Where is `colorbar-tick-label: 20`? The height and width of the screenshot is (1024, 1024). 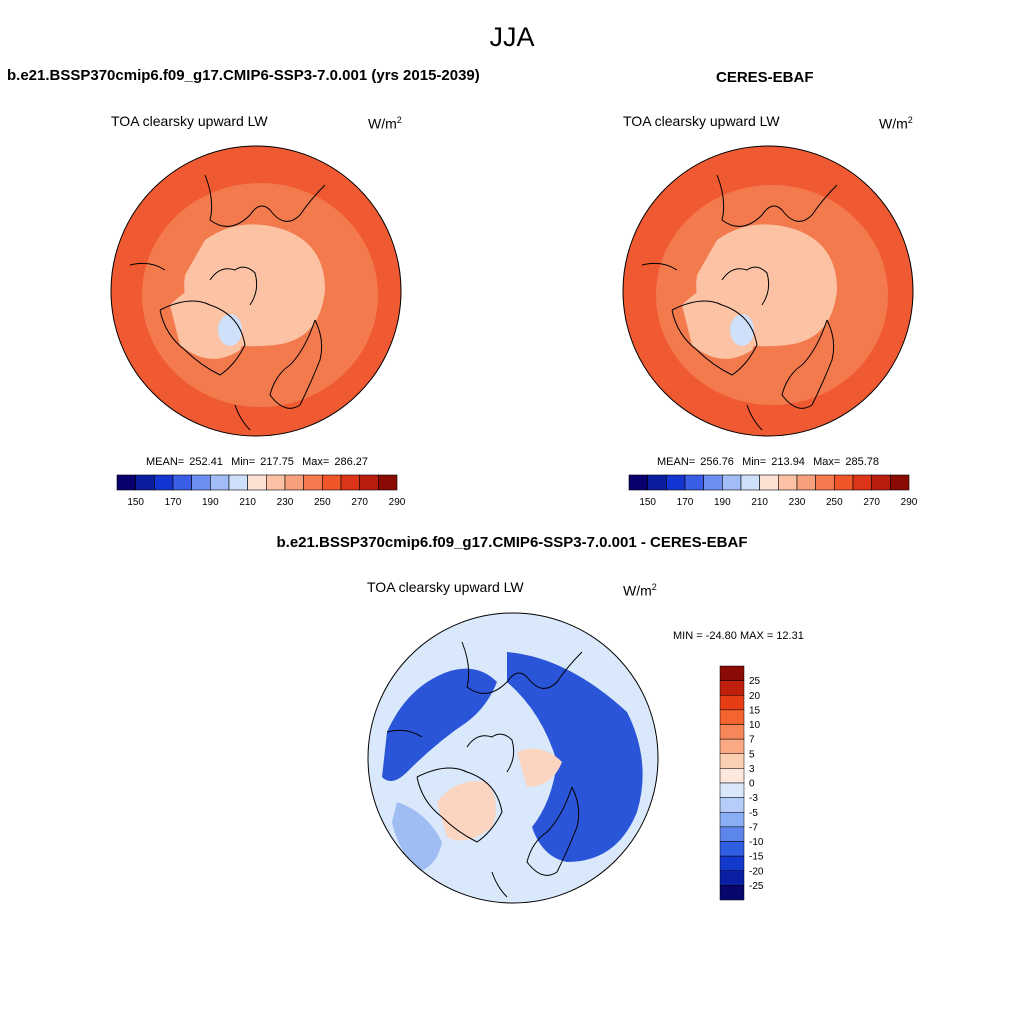 colorbar-tick-label: 20 is located at coordinates (755, 696).